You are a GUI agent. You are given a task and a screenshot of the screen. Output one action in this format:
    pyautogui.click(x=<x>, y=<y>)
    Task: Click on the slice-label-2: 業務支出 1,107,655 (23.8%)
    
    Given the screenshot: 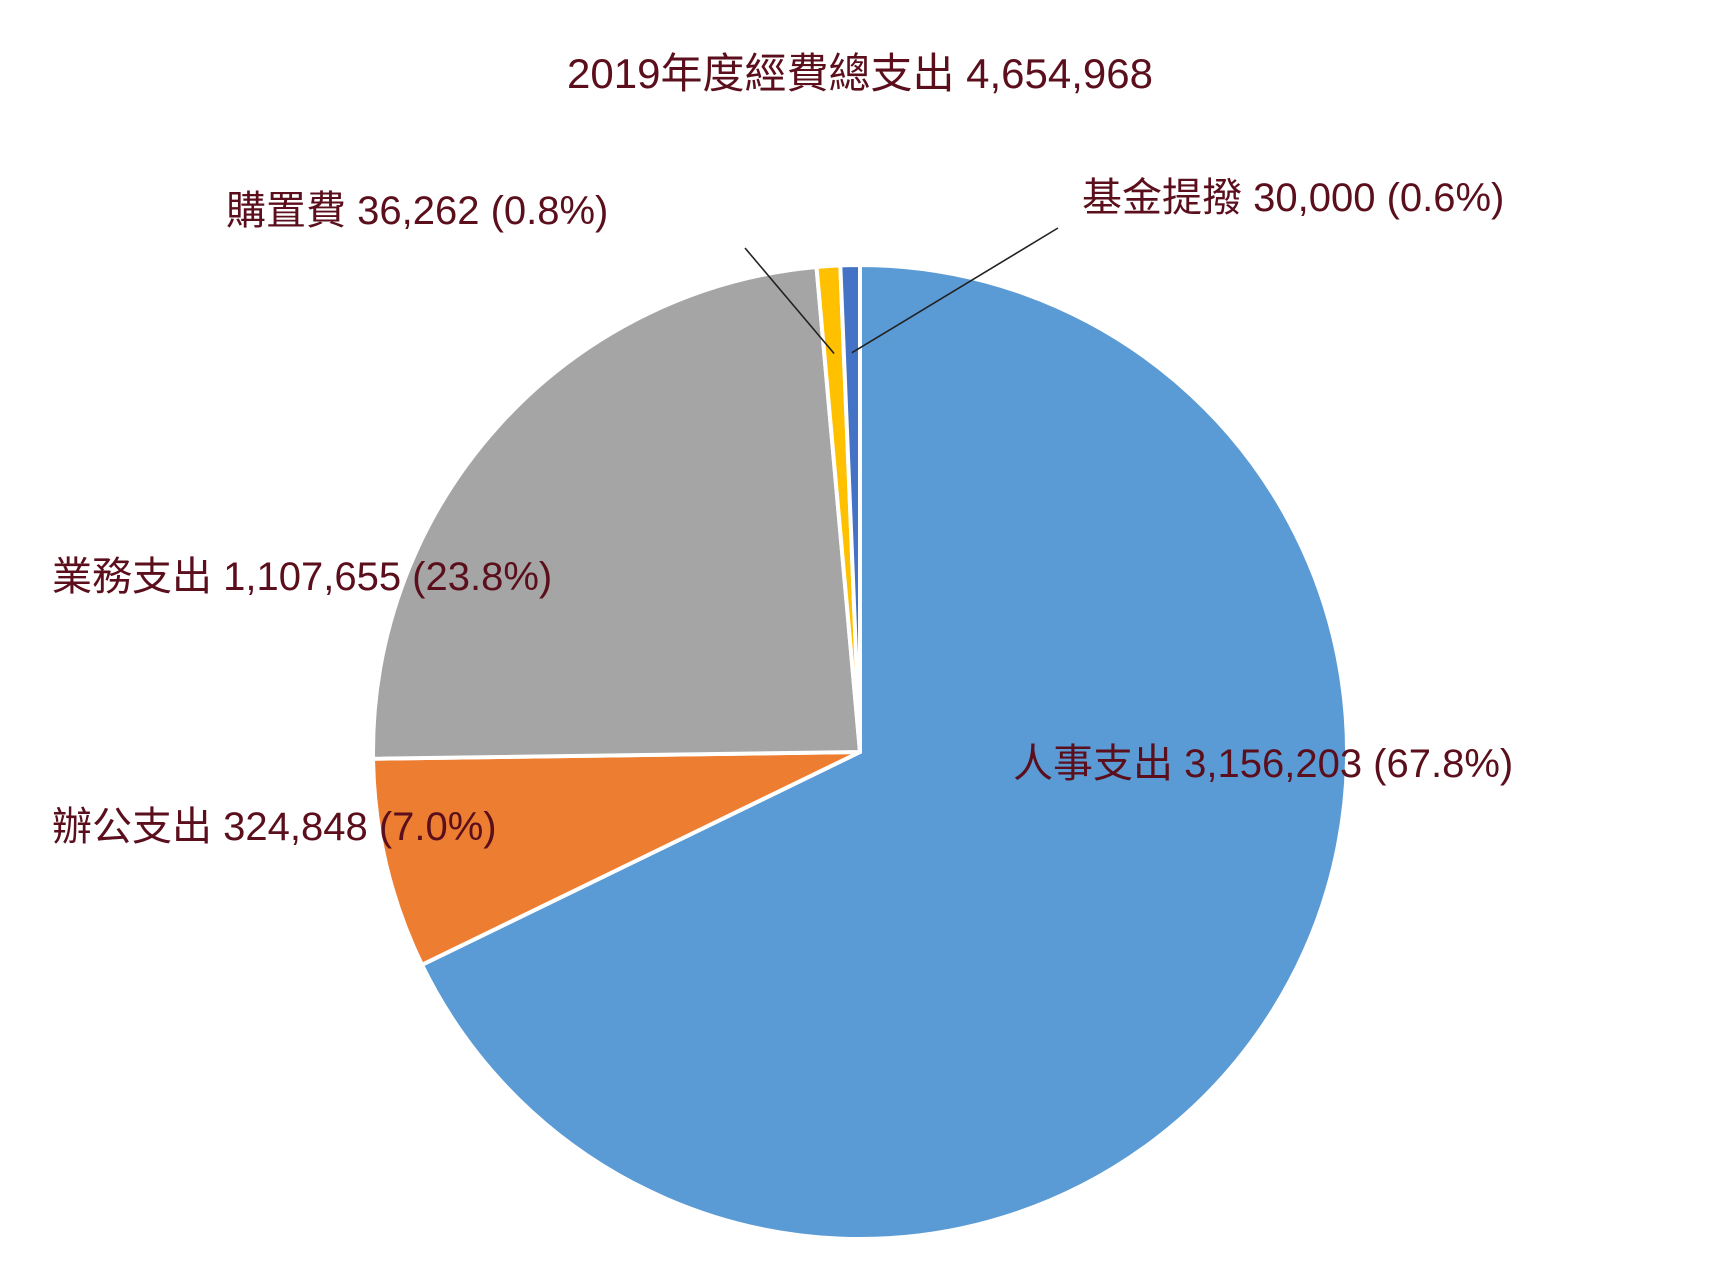 What is the action you would take?
    pyautogui.click(x=302, y=577)
    